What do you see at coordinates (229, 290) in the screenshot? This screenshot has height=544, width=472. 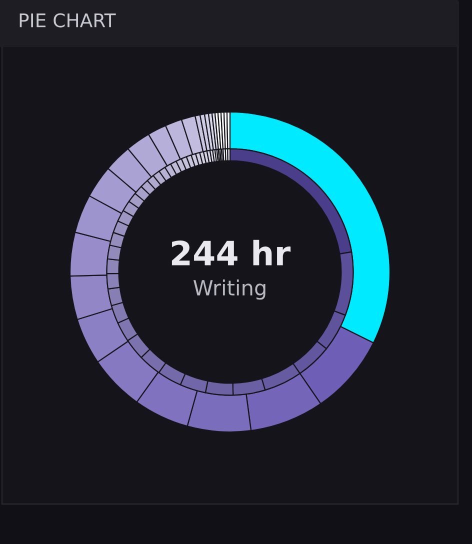 I see `text: Writing` at bounding box center [229, 290].